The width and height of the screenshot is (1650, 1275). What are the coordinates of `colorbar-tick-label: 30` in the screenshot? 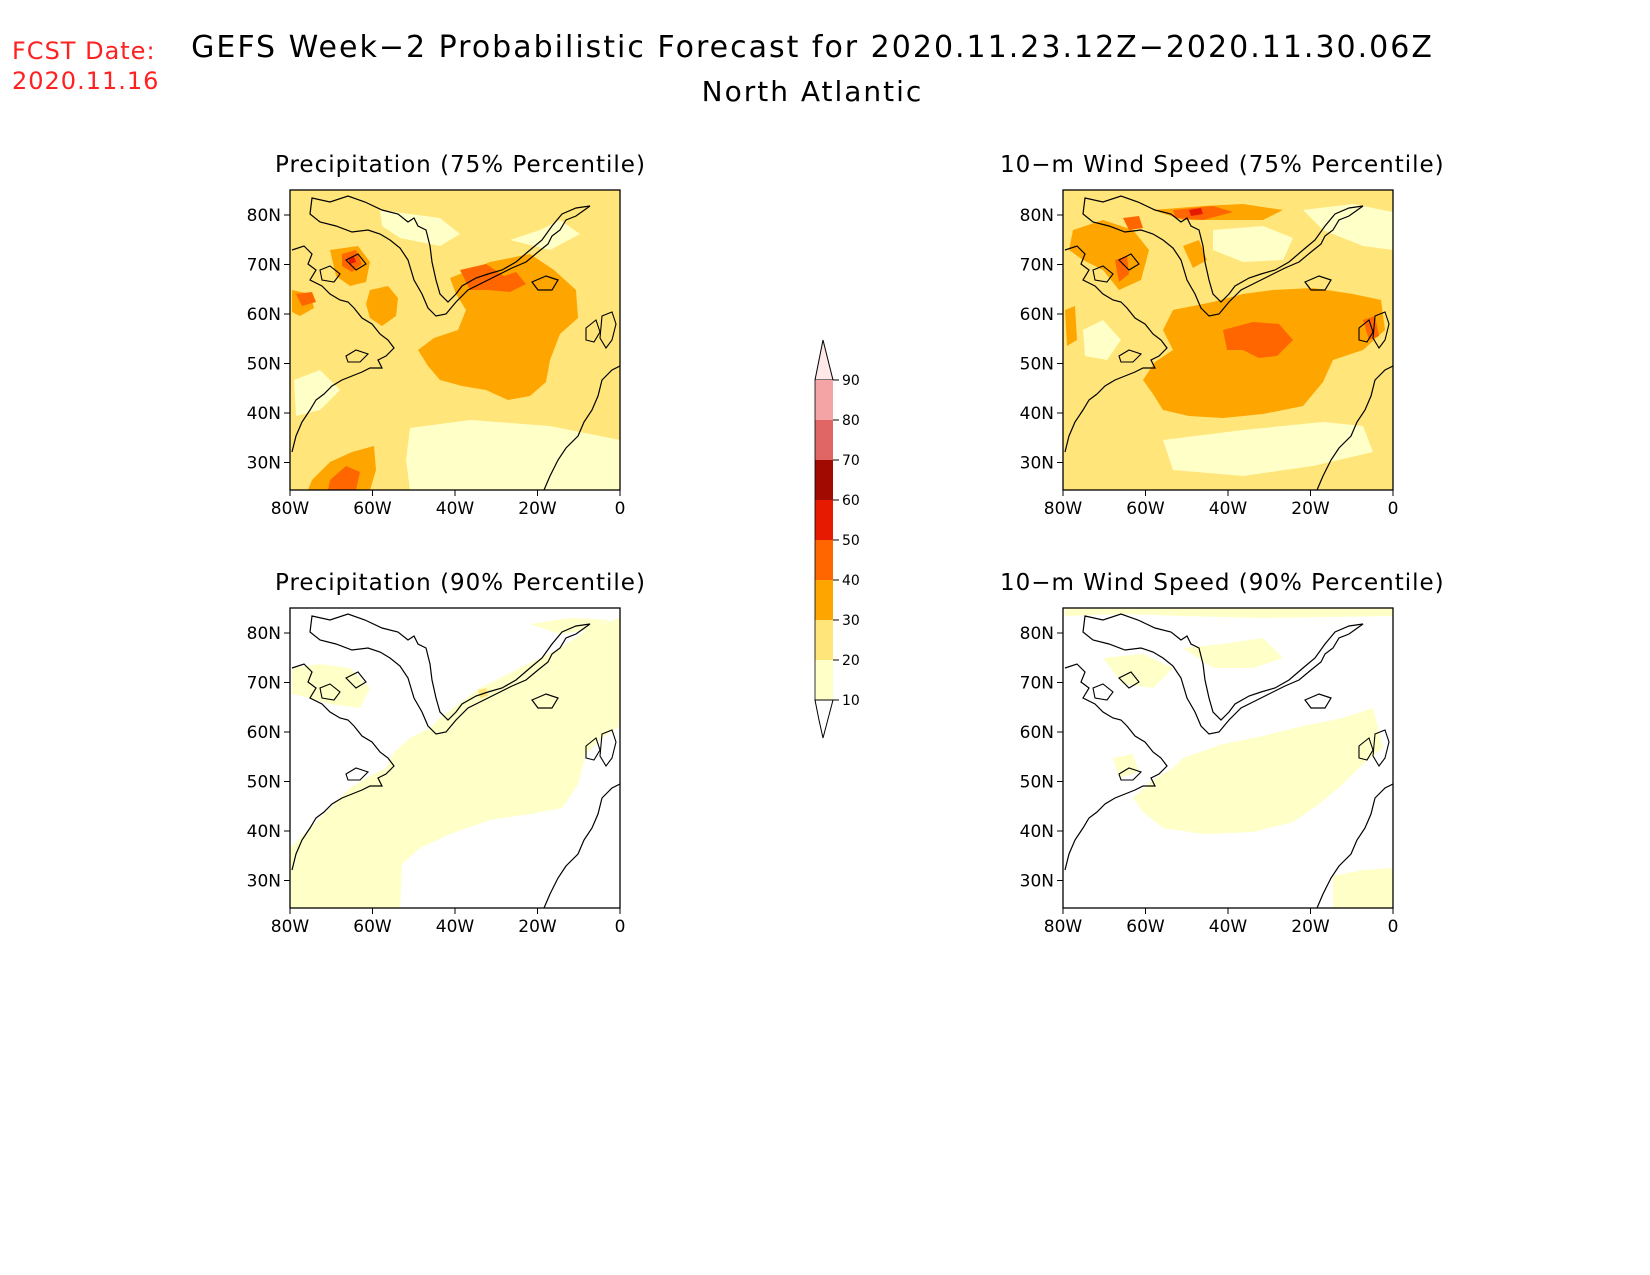 It's located at (851, 621).